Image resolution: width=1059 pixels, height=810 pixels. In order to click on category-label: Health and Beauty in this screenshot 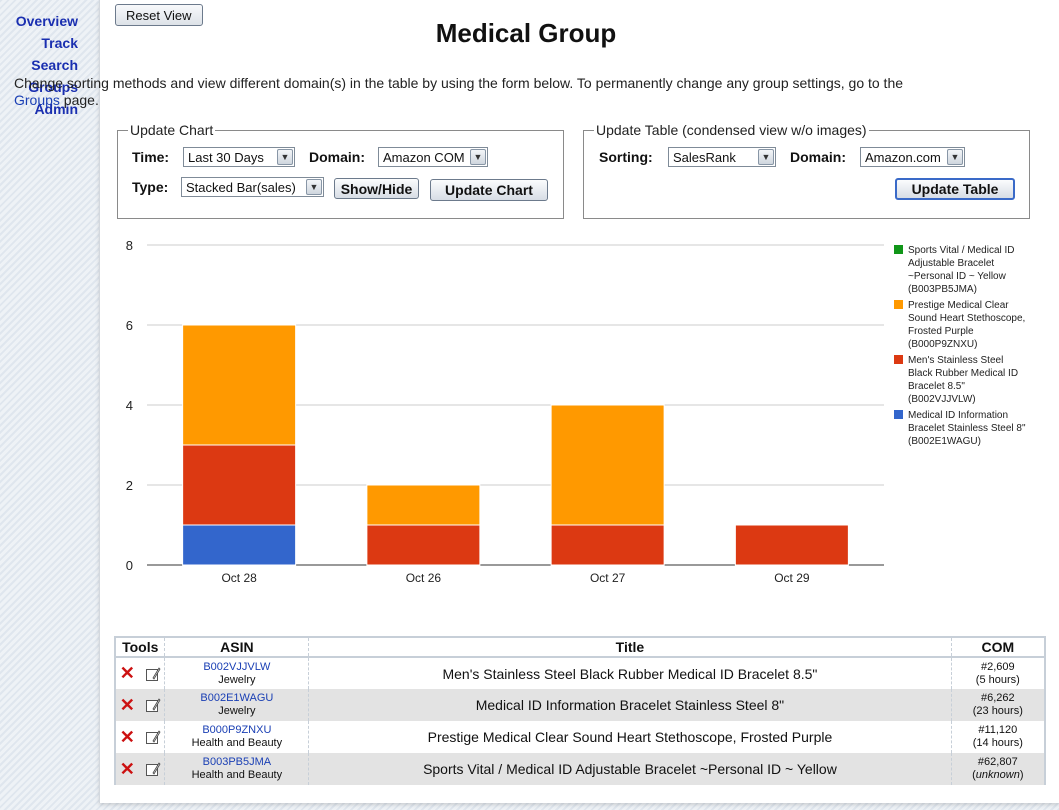, I will do `click(237, 775)`.